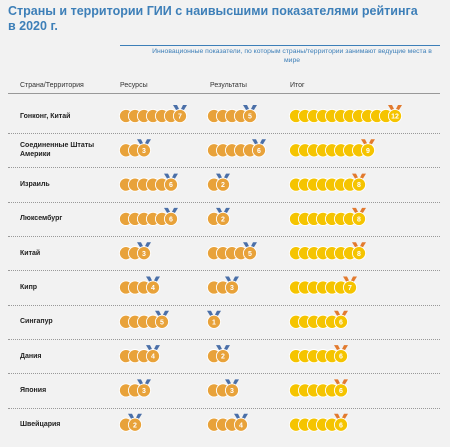  Describe the element at coordinates (52, 85) in the screenshot. I see `column-header-country: Страна/Территория` at that location.